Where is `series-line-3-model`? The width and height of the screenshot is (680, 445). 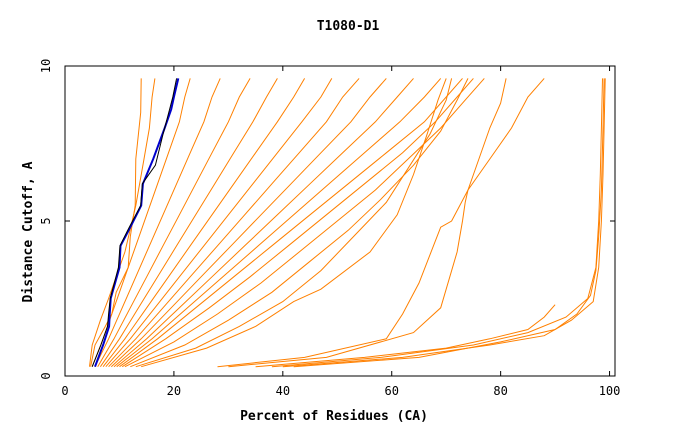
series-line-3-model is located at coordinates (122, 222).